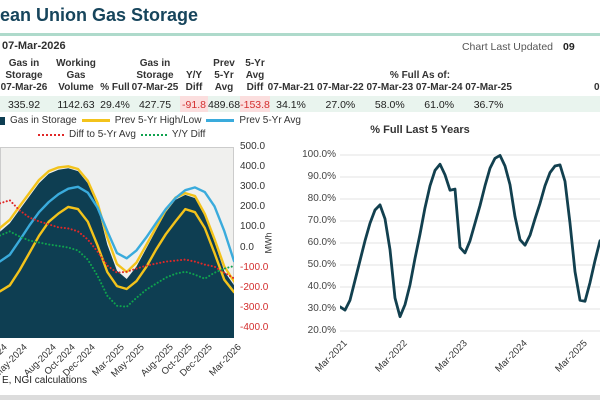 This screenshot has height=400, width=600. I want to click on pct-date-column: 07-Mar-25, so click(489, 88).